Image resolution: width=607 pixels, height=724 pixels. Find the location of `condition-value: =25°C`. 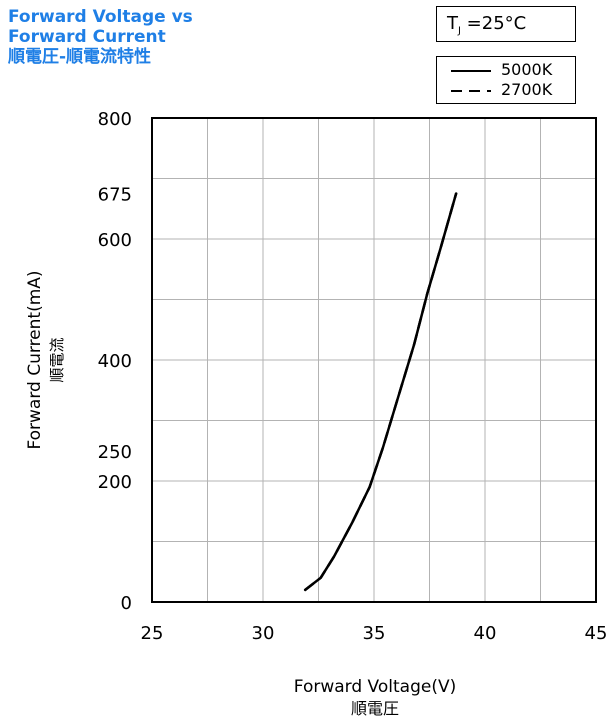

condition-value: =25°C is located at coordinates (493, 23).